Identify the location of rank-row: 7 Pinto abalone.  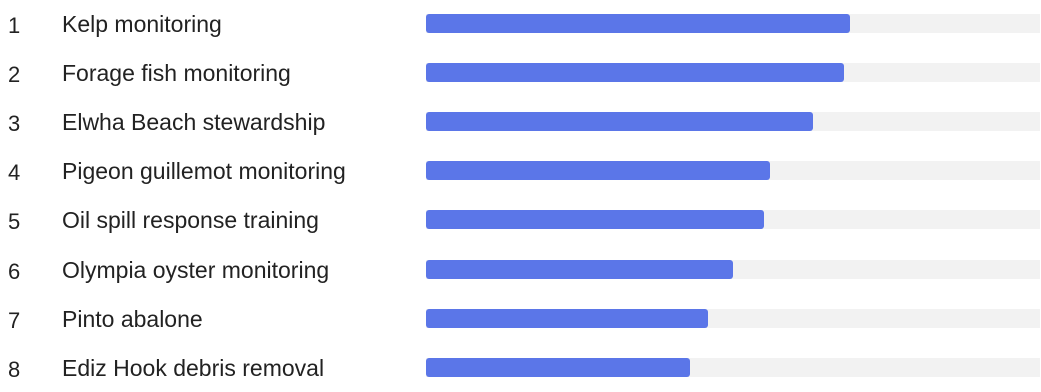
(520, 321).